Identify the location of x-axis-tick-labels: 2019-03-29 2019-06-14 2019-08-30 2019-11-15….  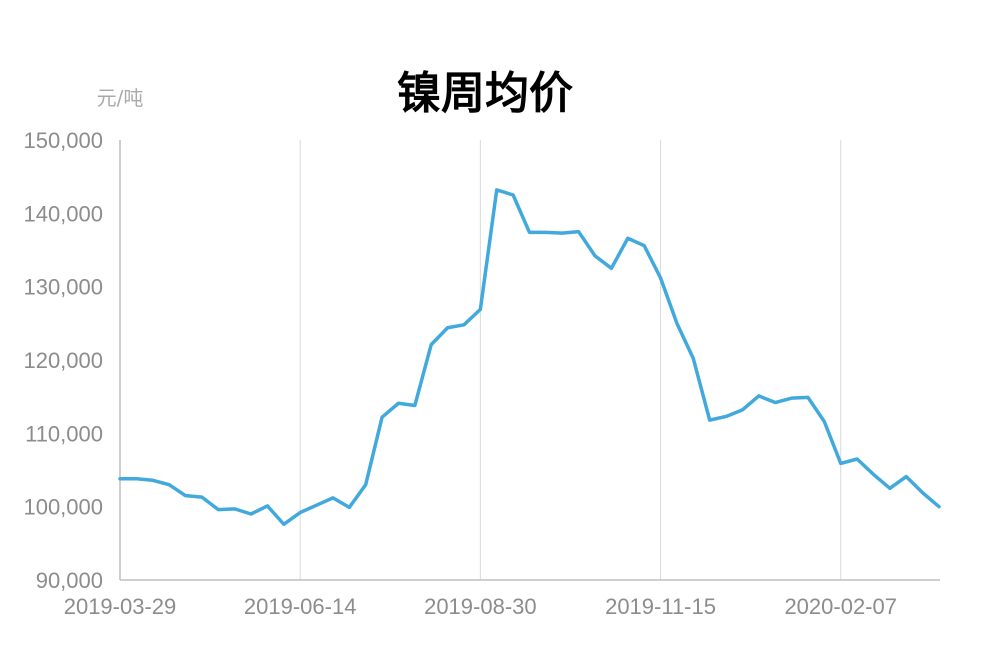
(480, 606).